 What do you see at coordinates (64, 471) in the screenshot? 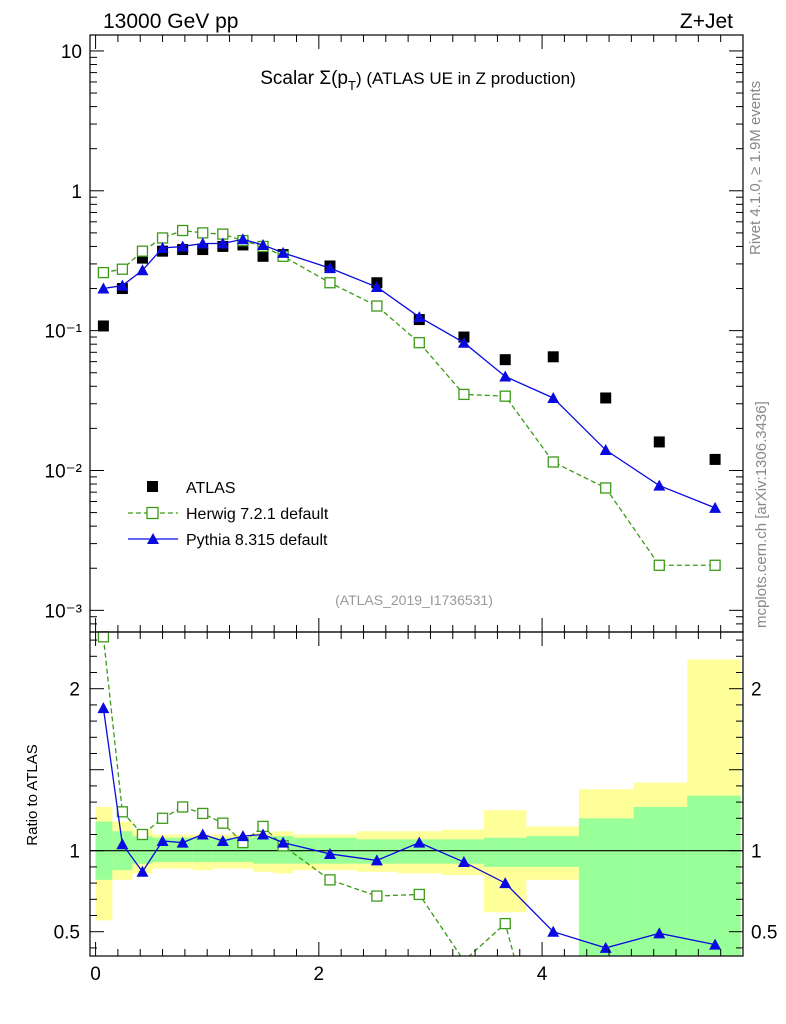
I see `top-ytick-label-3: 10⁻²` at bounding box center [64, 471].